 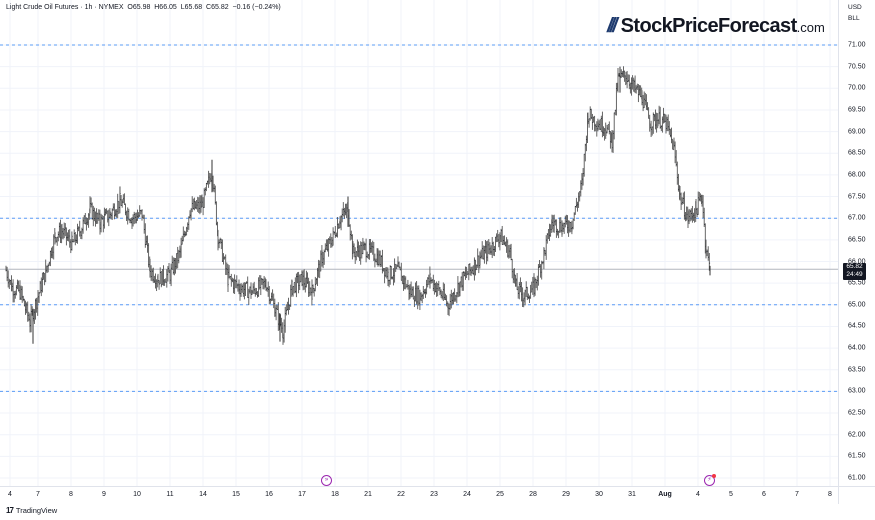 What do you see at coordinates (710, 480) in the screenshot?
I see `earnings-event-icon: ⚡` at bounding box center [710, 480].